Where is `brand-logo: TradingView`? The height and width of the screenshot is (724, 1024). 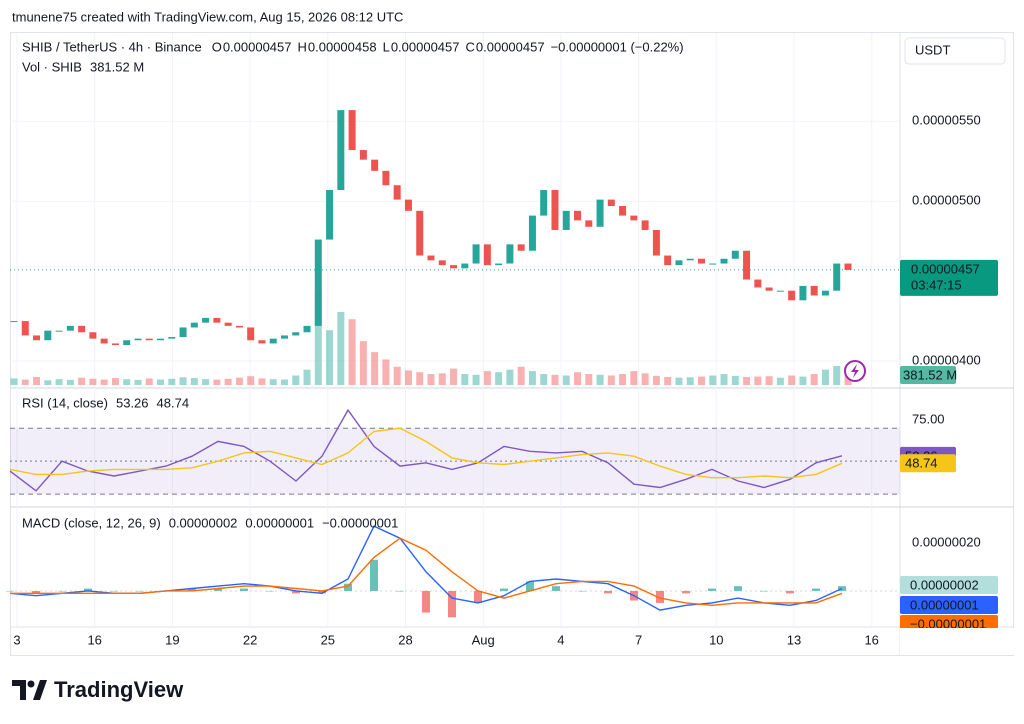
brand-logo: TradingView is located at coordinates (98, 689).